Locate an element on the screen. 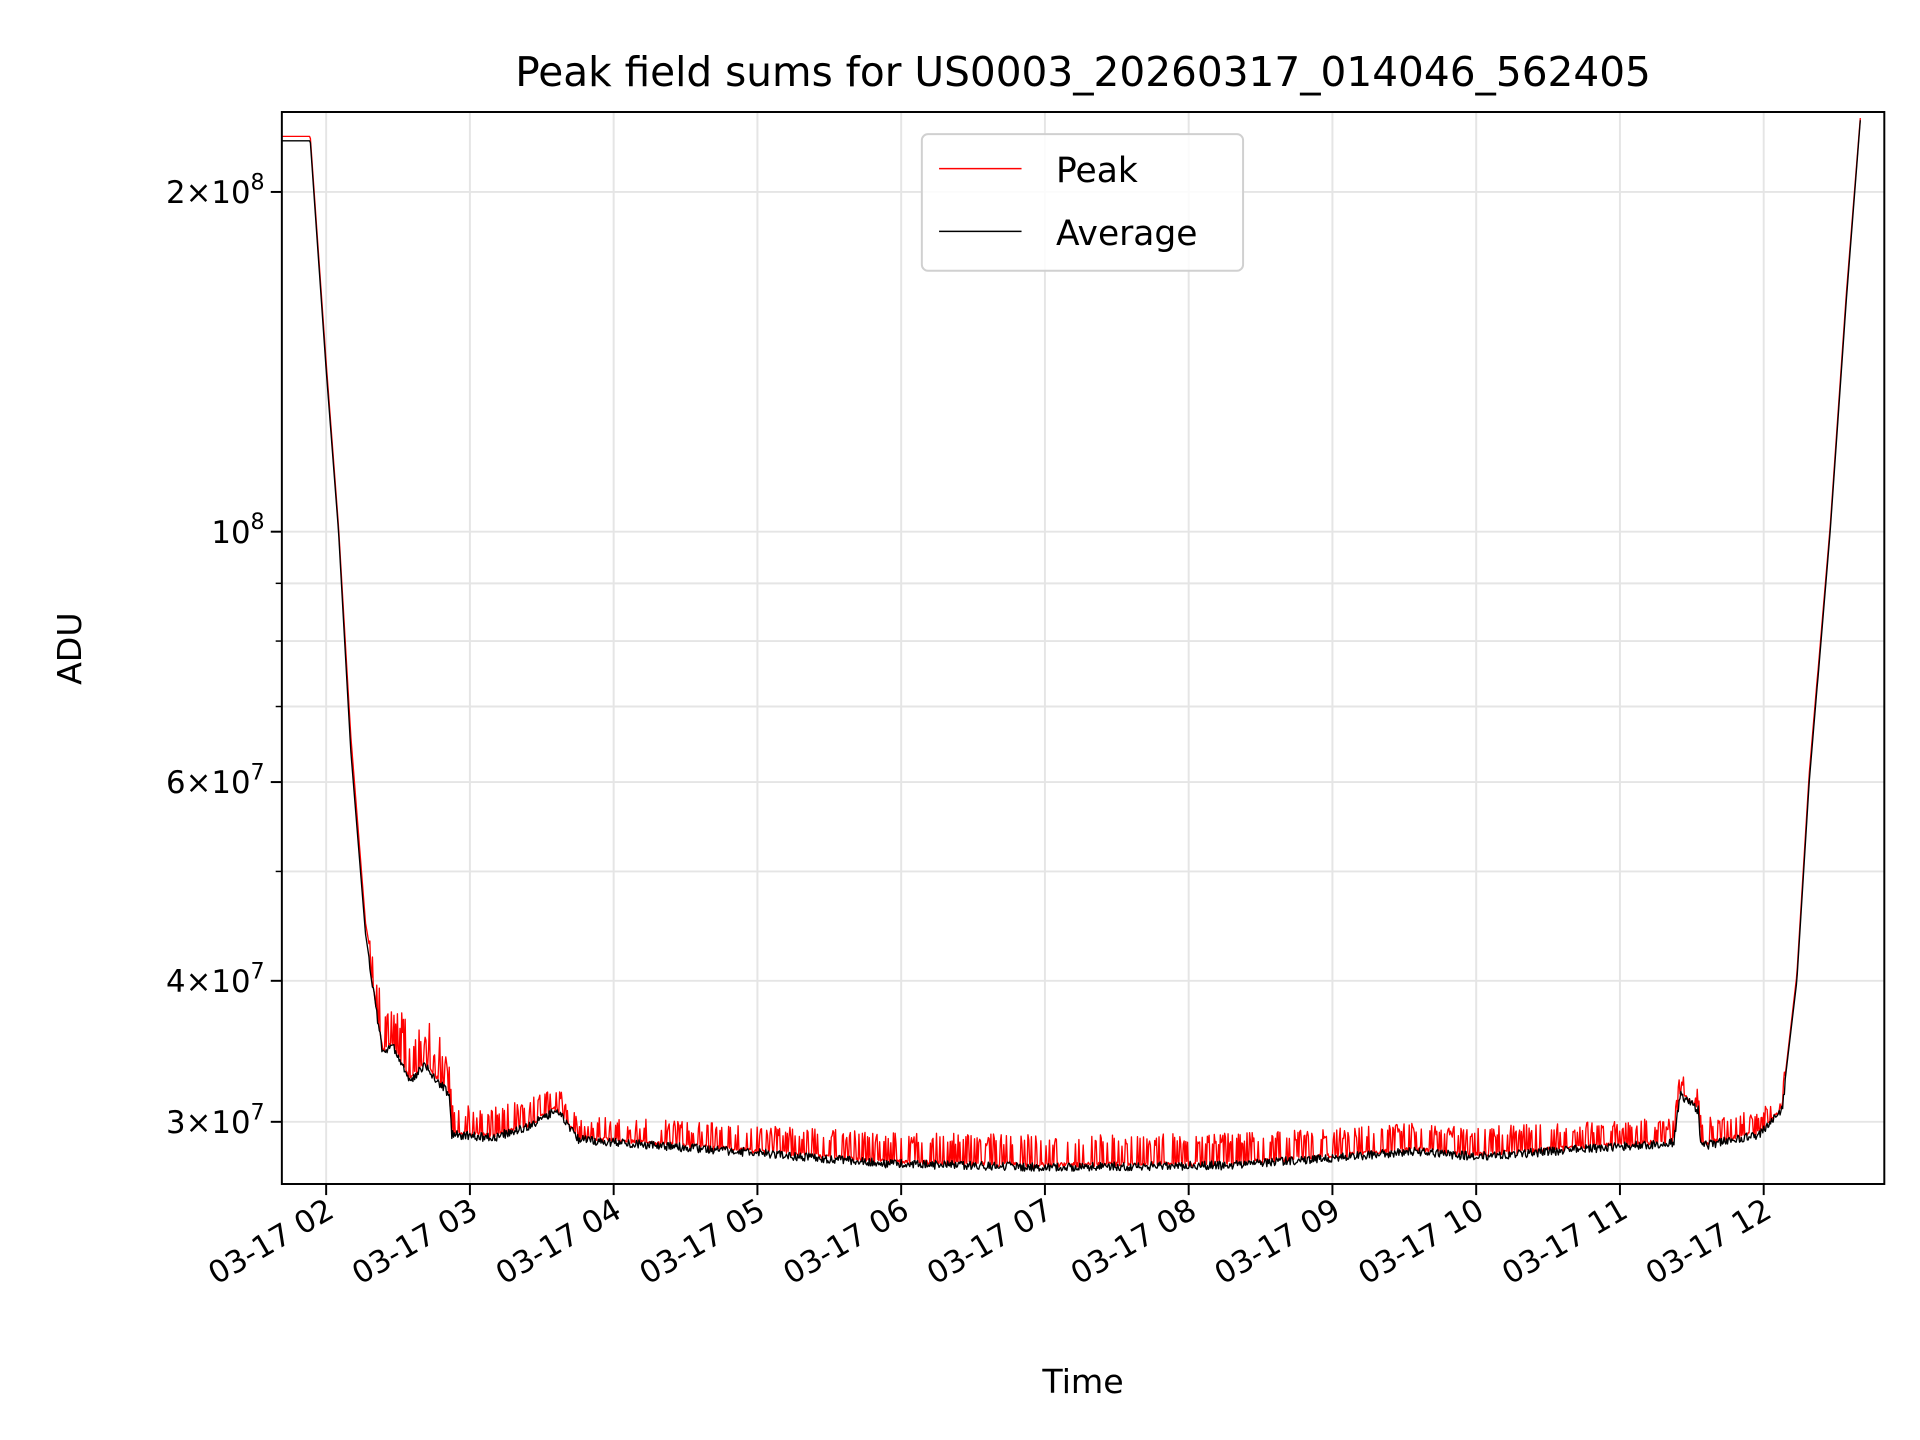 The width and height of the screenshot is (1920, 1440). x-tick-label: 03-17 05 is located at coordinates (703, 1242).